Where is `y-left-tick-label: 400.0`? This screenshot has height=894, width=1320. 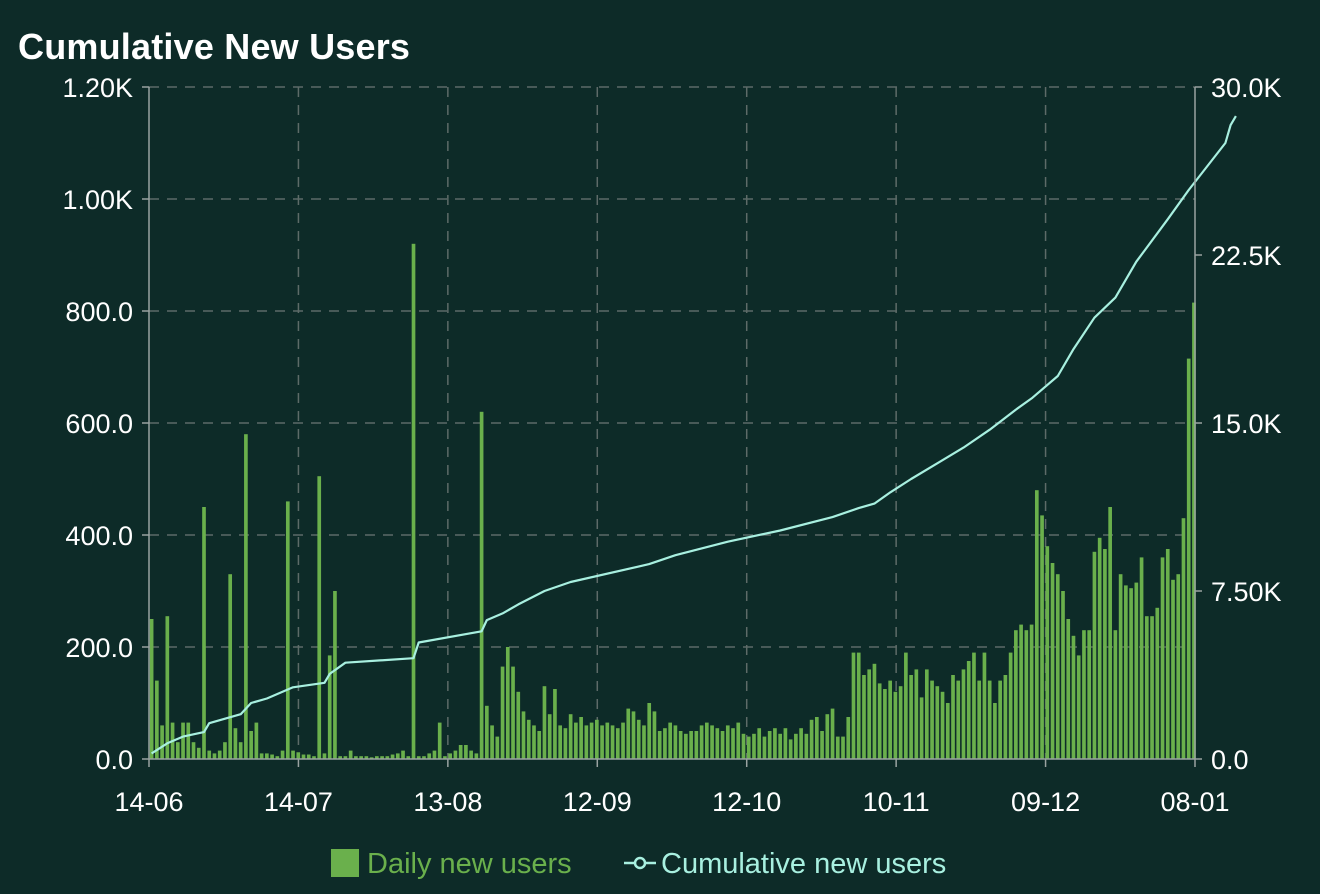 y-left-tick-label: 400.0 is located at coordinates (99, 536).